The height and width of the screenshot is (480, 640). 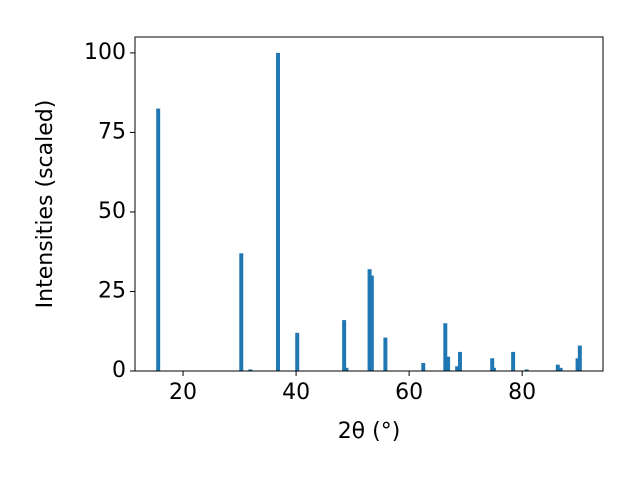 What do you see at coordinates (119, 370) in the screenshot?
I see `y-tick-label: 0` at bounding box center [119, 370].